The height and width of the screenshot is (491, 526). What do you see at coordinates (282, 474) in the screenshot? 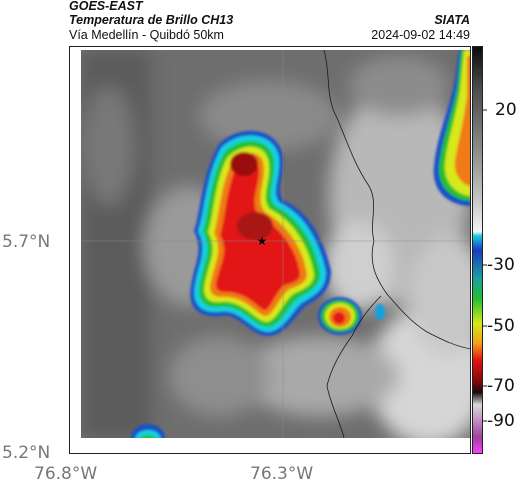
I see `lon-label-2: 76.3°W` at bounding box center [282, 474].